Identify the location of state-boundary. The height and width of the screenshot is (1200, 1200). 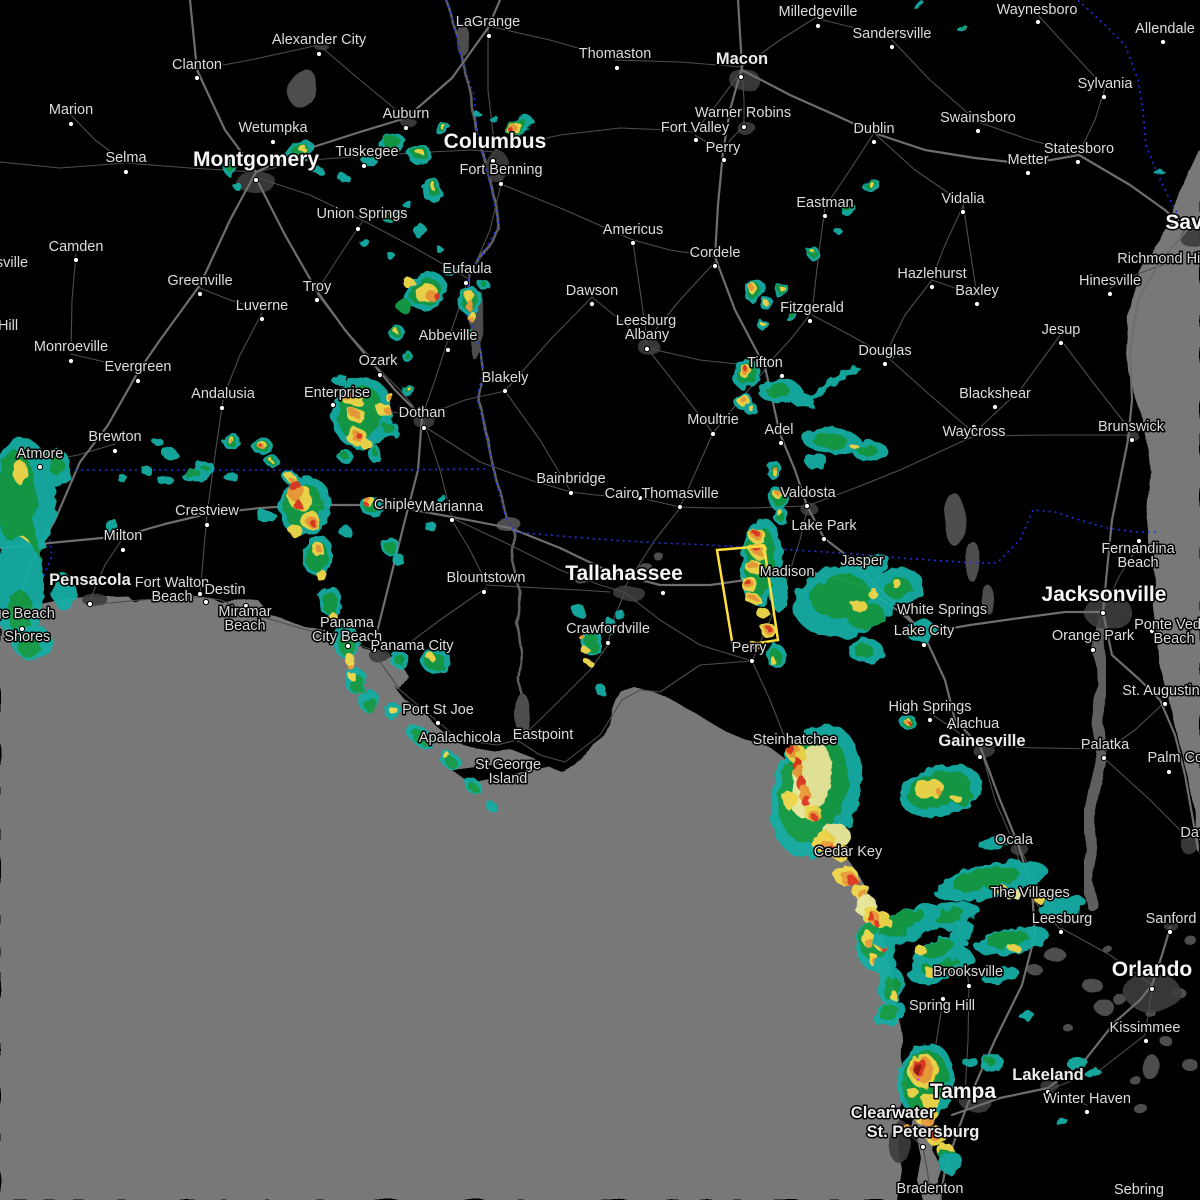
(836, 536).